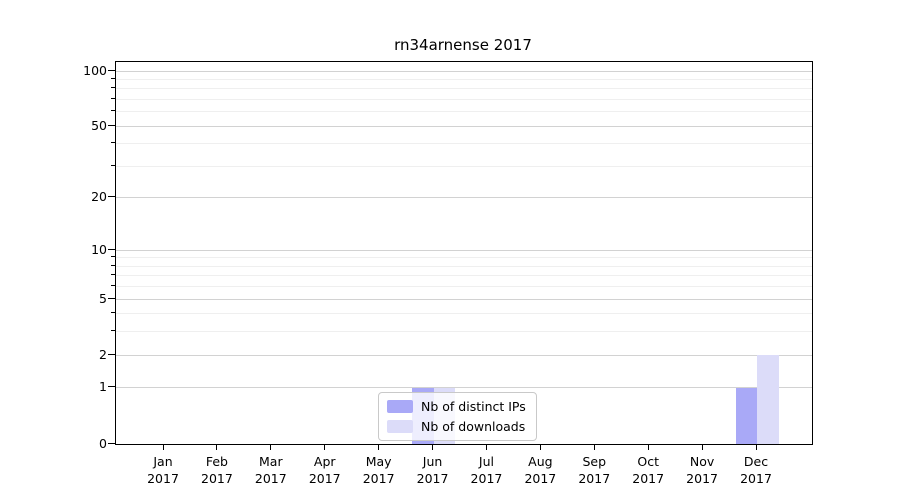  What do you see at coordinates (594, 447) in the screenshot?
I see `x-tick-sep` at bounding box center [594, 447].